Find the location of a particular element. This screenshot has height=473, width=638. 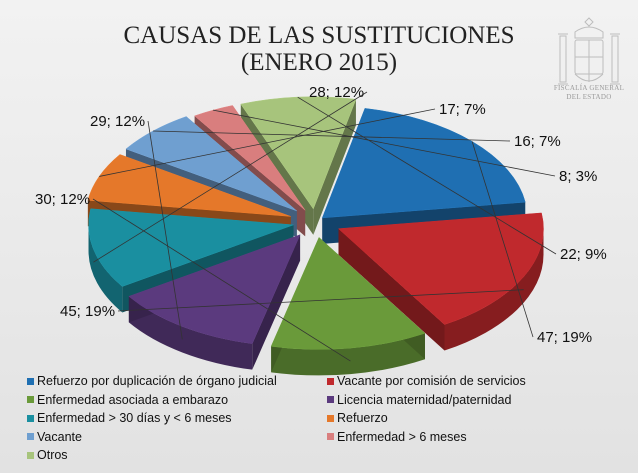

data-label: 16; 7% is located at coordinates (537, 141).